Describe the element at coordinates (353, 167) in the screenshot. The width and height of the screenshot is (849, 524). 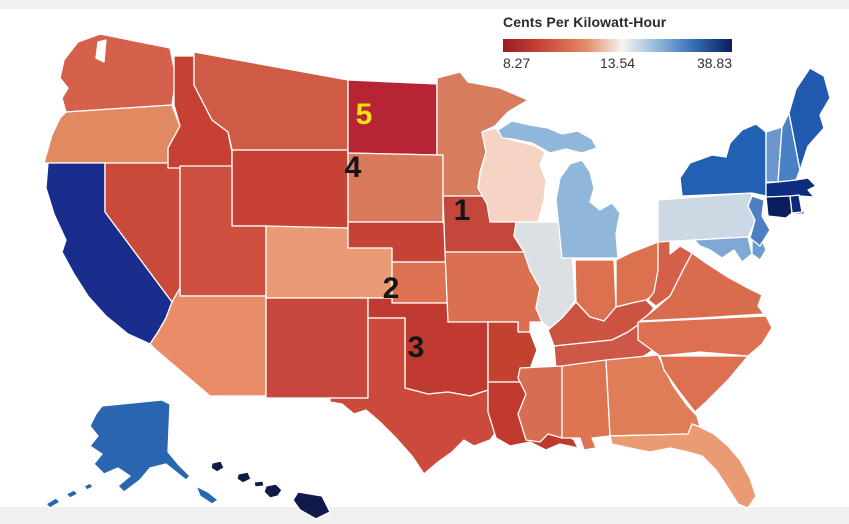
I see `annotation-4-south-dakota: 4` at that location.